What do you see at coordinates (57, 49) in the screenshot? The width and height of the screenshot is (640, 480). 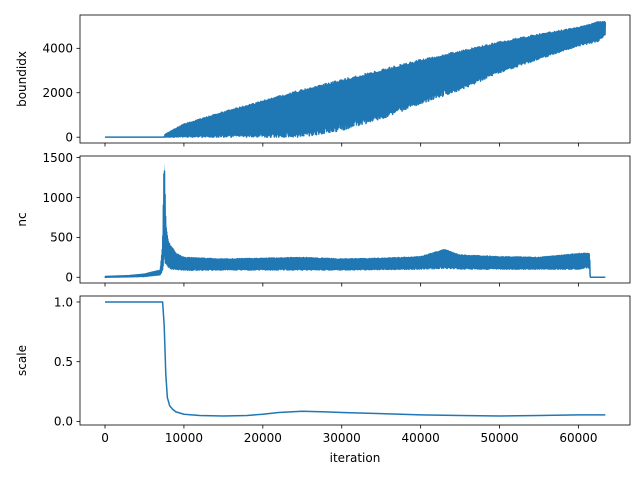 I see `boundidx-y-tick-label: 4000` at bounding box center [57, 49].